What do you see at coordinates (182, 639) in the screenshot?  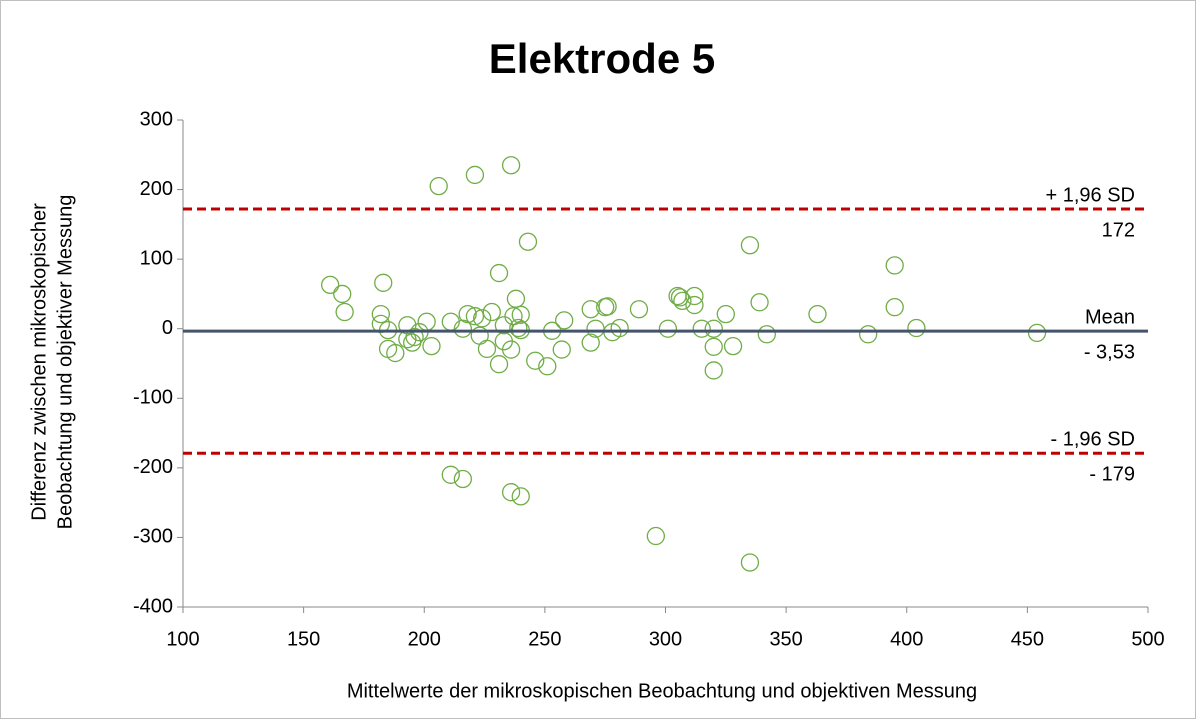 I see `x-tick-label: 100` at bounding box center [182, 639].